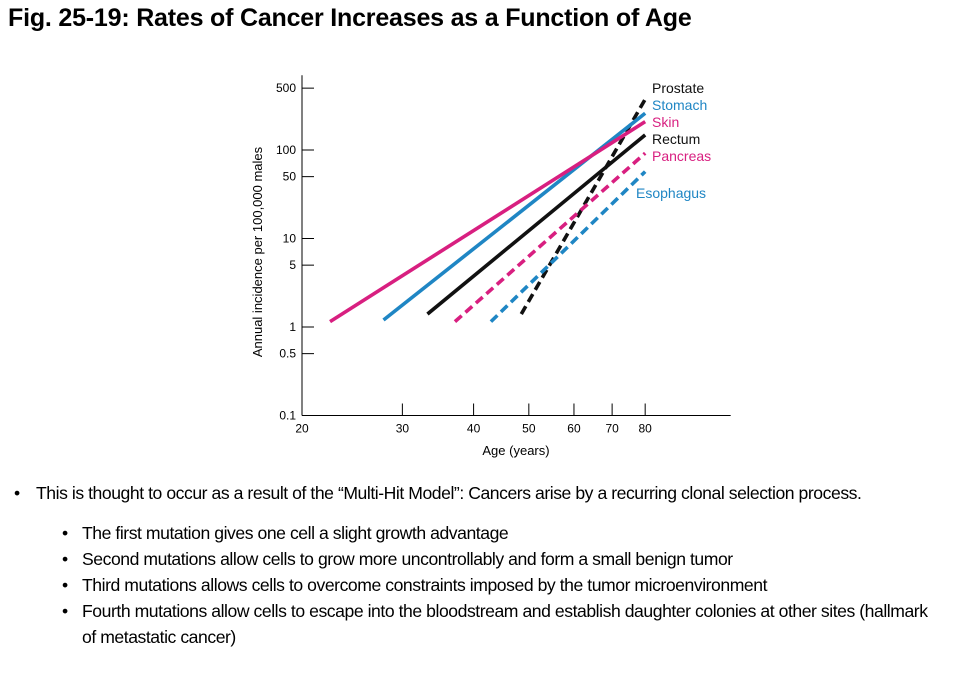 The height and width of the screenshot is (681, 967). What do you see at coordinates (612, 429) in the screenshot?
I see `x-tick-label: 70` at bounding box center [612, 429].